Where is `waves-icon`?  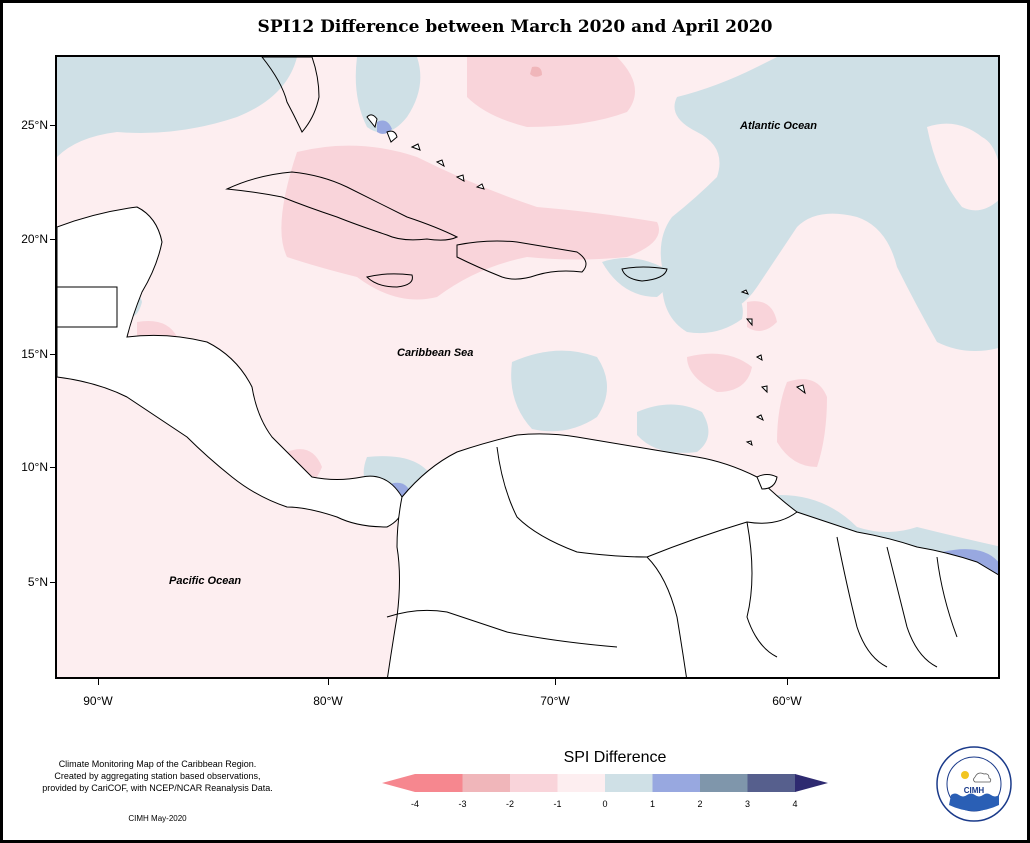 waves-icon is located at coordinates (974, 802).